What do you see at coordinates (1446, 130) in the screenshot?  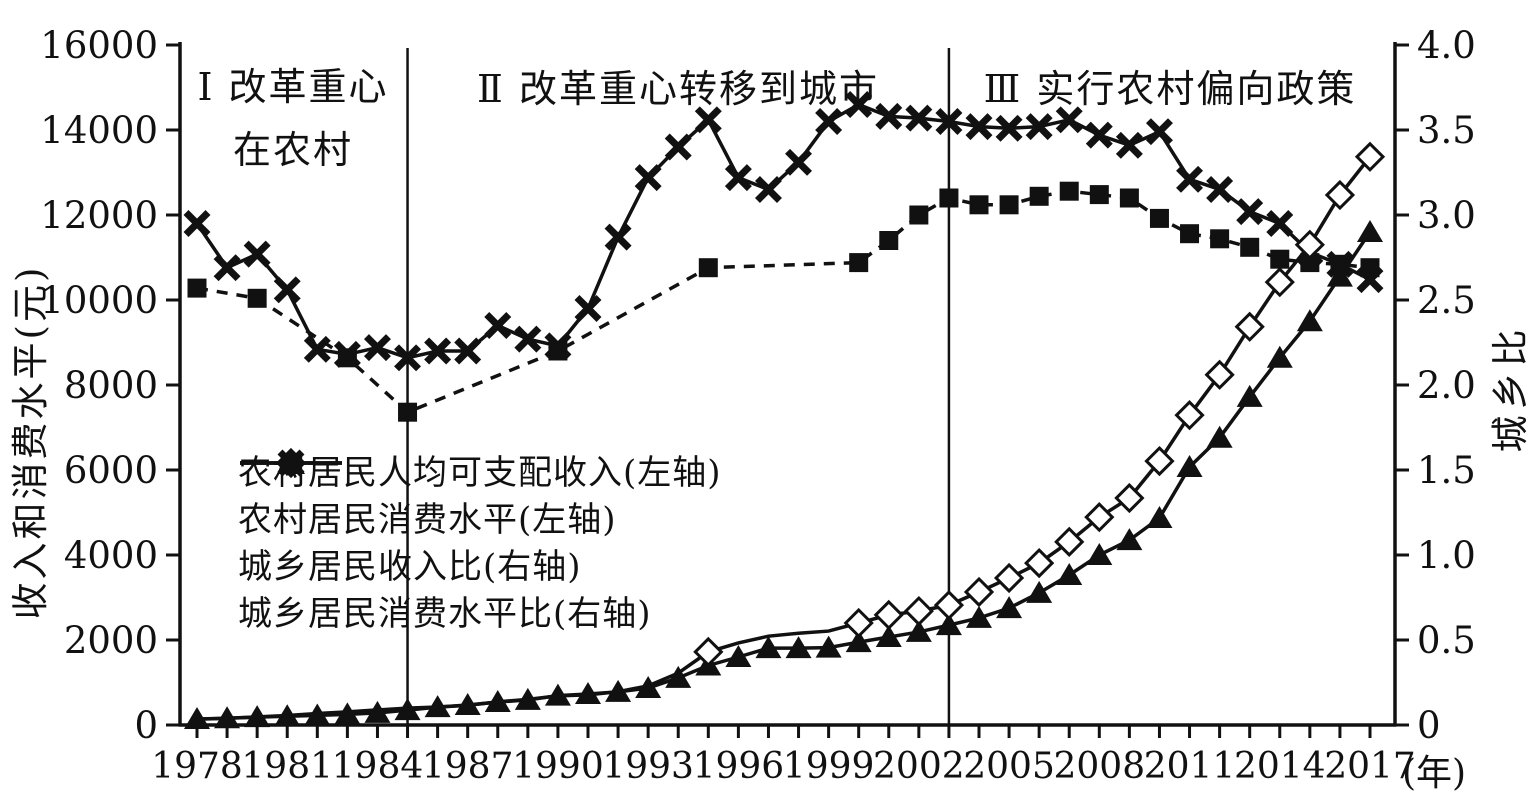 I see `right-axis-tick-label: 3.5` at bounding box center [1446, 130].